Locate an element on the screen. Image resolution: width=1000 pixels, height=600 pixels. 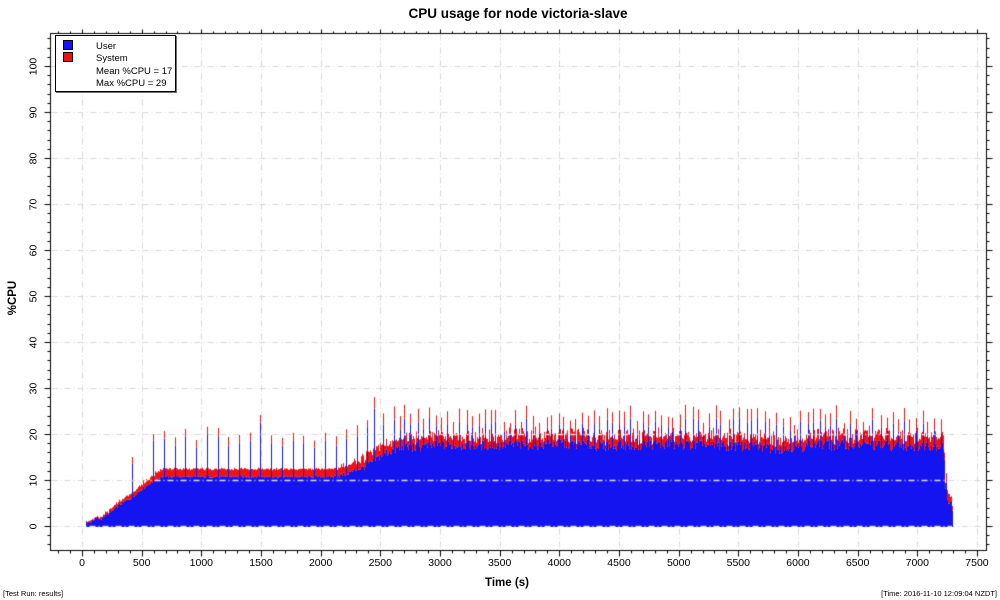
legend-item-system: System is located at coordinates (119, 58).